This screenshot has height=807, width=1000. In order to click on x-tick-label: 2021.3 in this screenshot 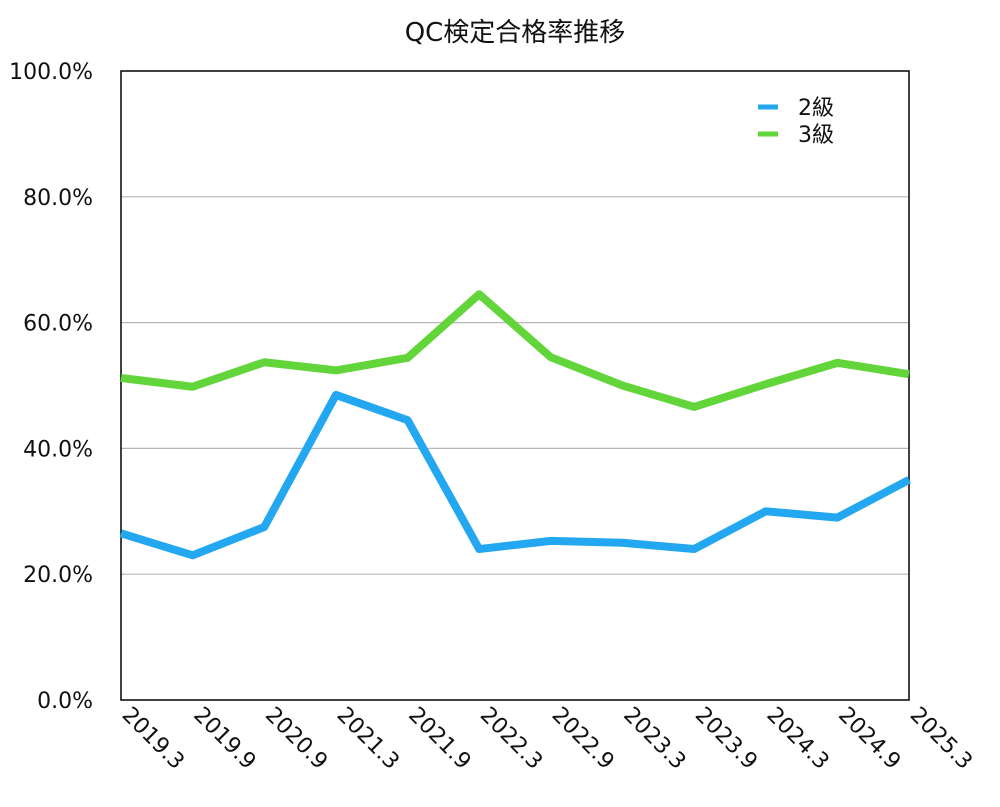, I will do `click(368, 739)`.